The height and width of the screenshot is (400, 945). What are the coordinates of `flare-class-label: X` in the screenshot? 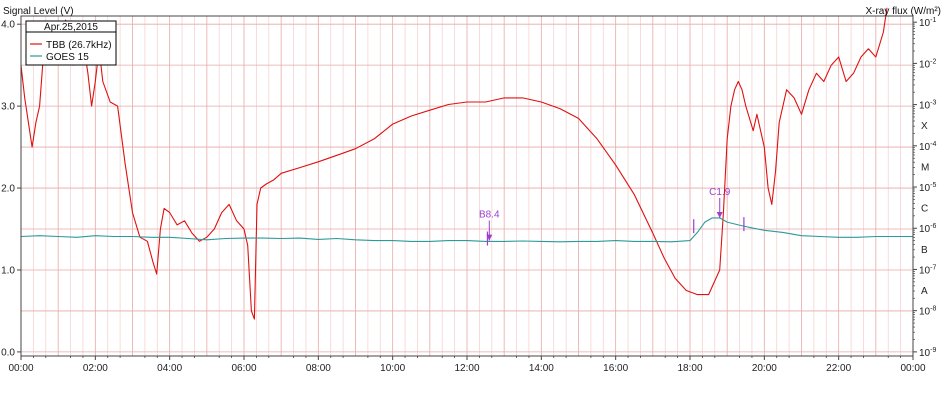 It's located at (924, 126).